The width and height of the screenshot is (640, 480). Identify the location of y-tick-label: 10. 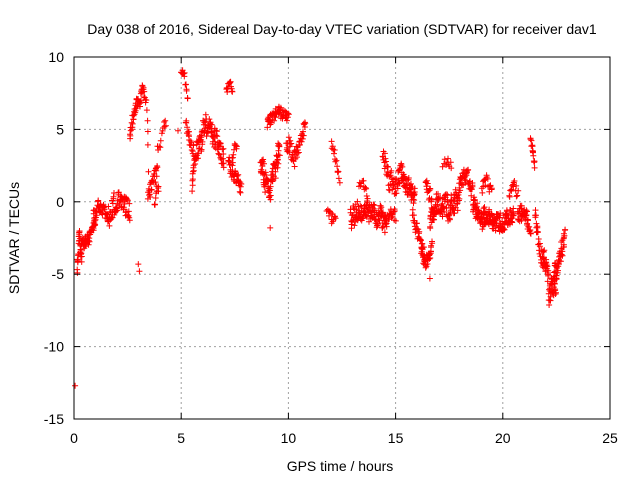
(56, 57).